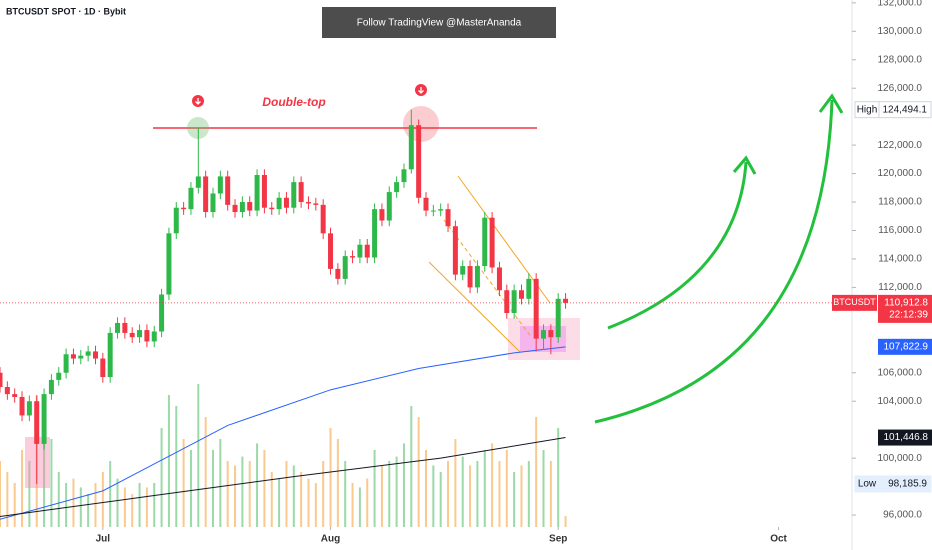 The image size is (932, 550). Describe the element at coordinates (558, 539) in the screenshot. I see `x-tick-label: Sep` at that location.